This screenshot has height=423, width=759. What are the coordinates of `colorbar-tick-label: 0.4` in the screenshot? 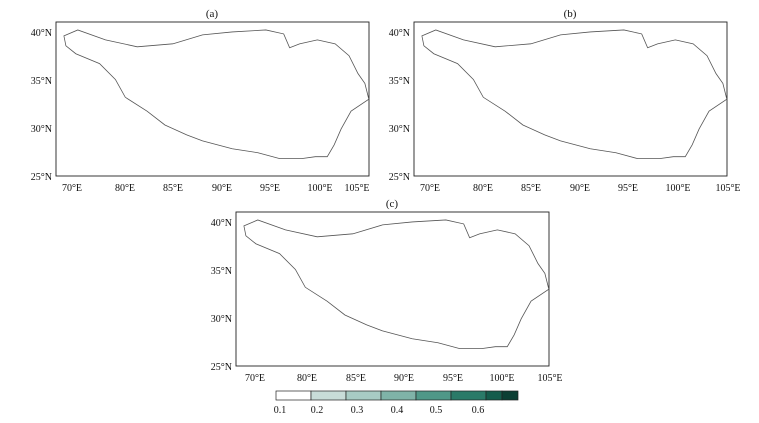 It's located at (397, 410).